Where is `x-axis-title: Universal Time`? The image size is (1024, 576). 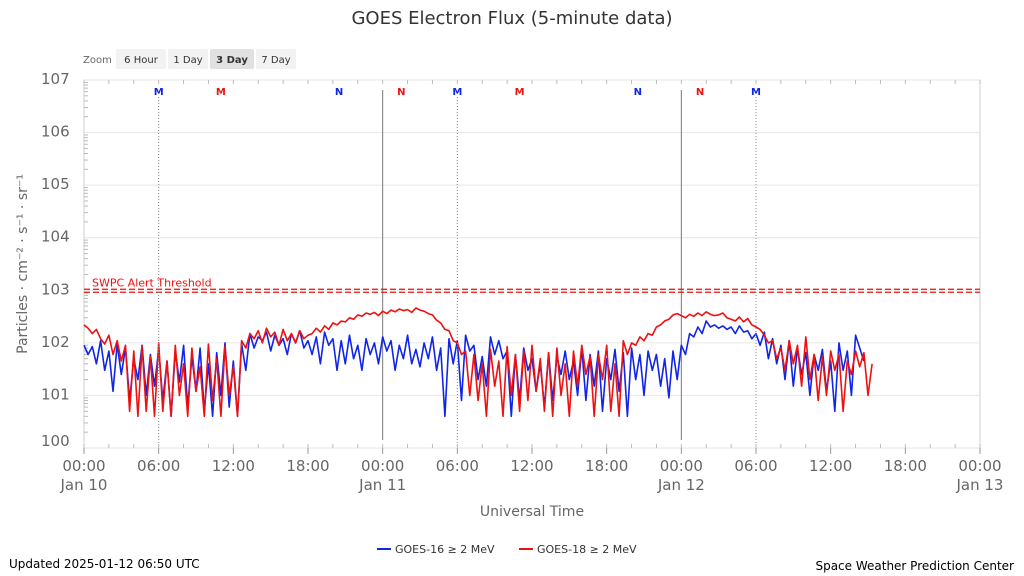 x-axis-title: Universal Time is located at coordinates (532, 512).